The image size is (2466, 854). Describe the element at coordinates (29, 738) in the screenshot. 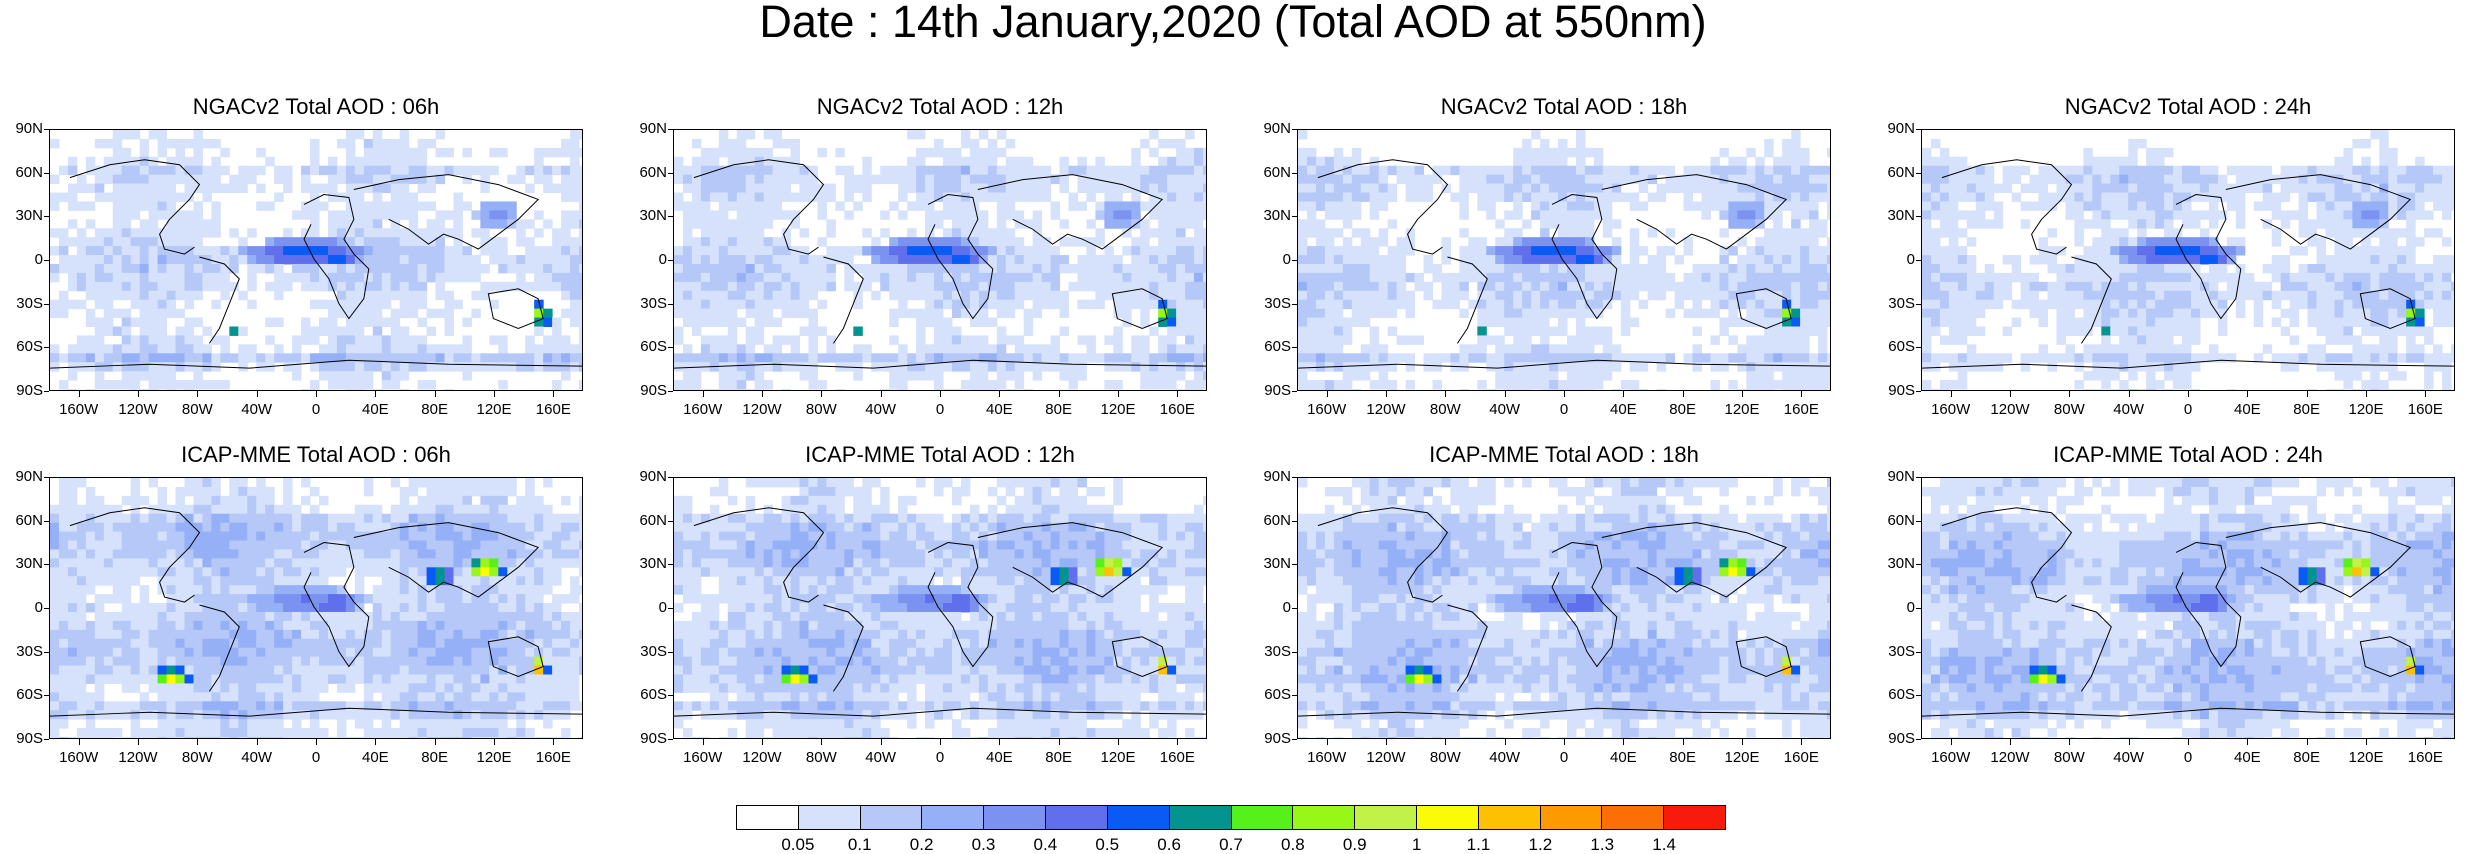

I see `lat-tick-label: 90S` at that location.